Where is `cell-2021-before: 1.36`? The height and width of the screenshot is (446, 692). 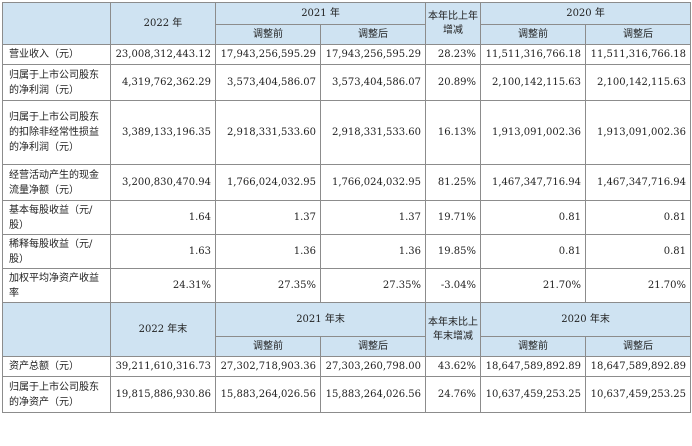
cell-2021-before: 1.36 is located at coordinates (268, 251).